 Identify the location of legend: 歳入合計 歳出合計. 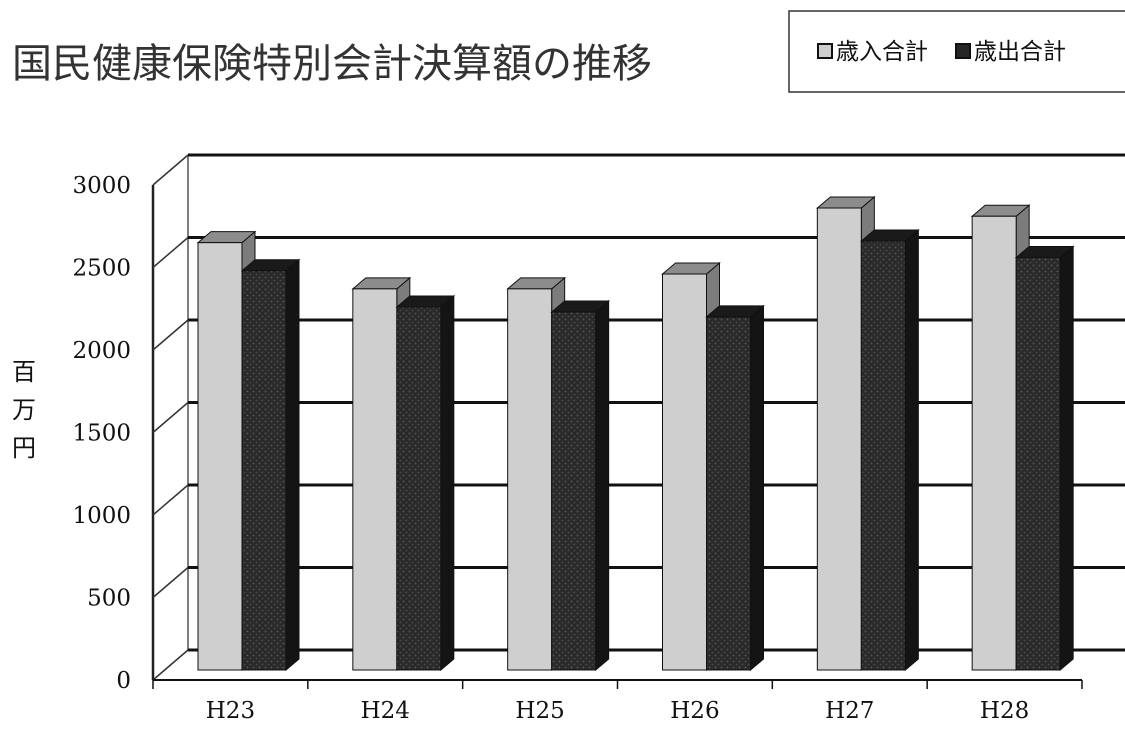
(956, 51).